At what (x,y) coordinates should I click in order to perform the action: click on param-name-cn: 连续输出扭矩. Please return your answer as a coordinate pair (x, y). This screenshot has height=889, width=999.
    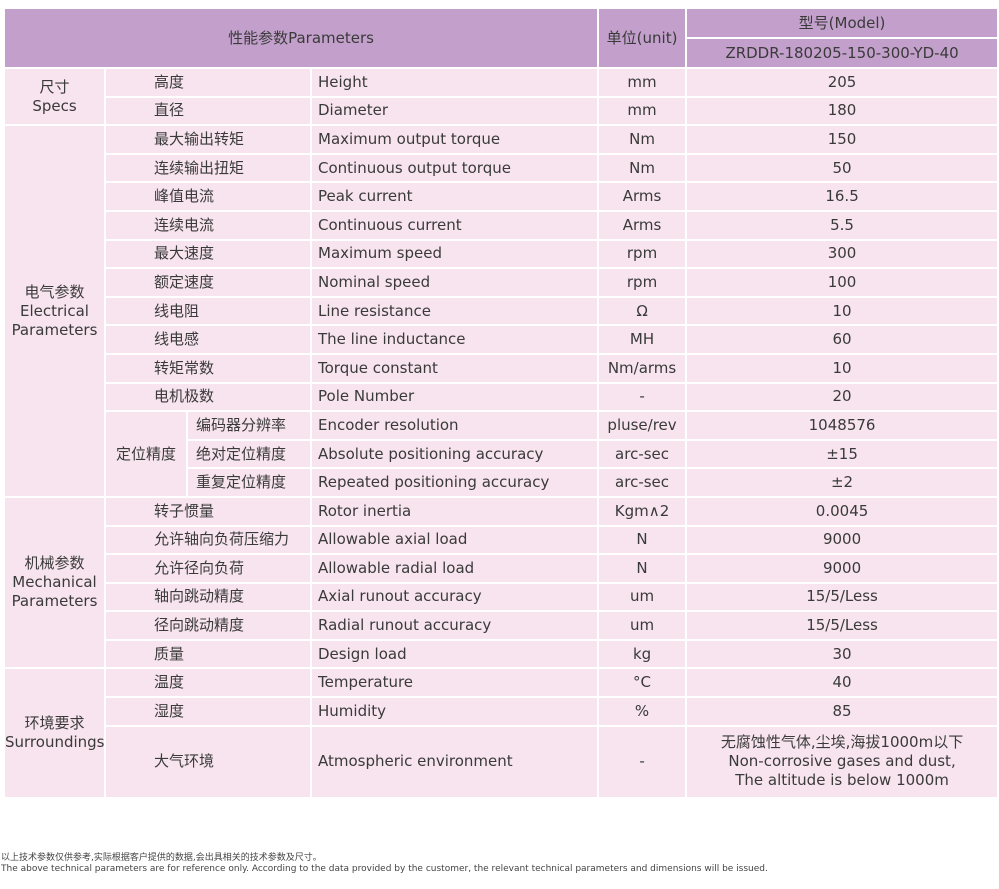
    Looking at the image, I should click on (208, 168).